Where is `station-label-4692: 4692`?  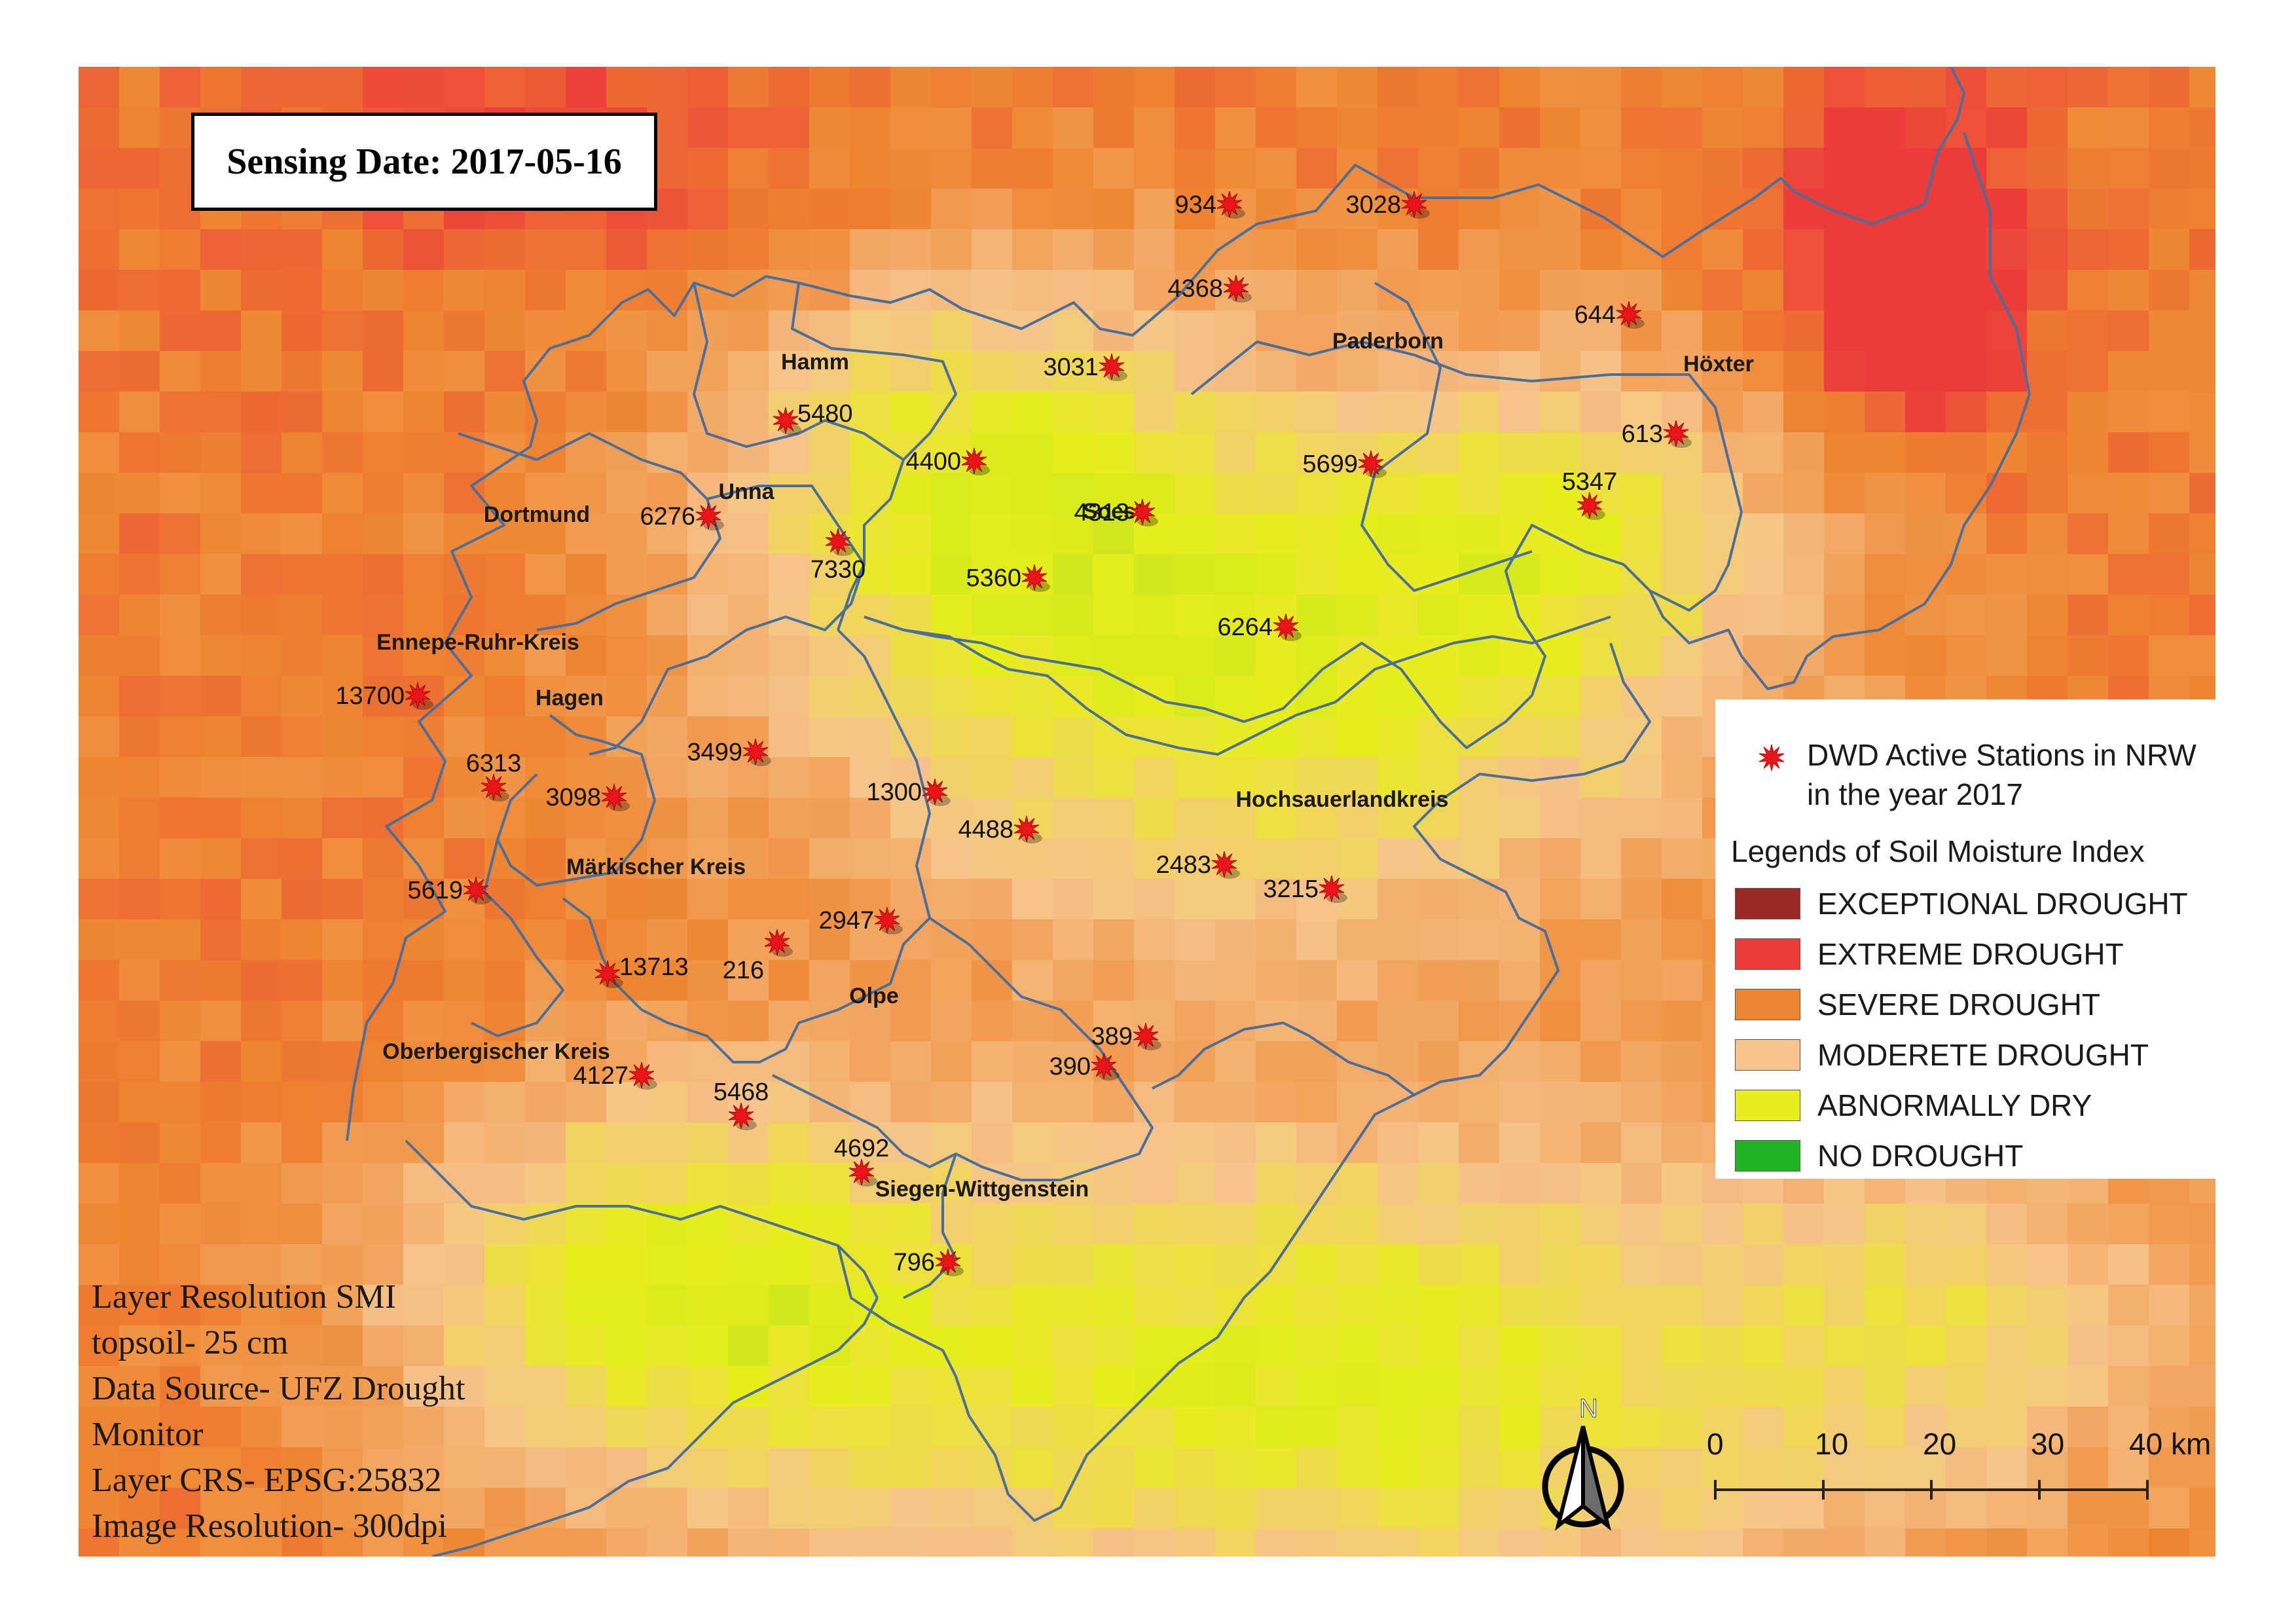 station-label-4692: 4692 is located at coordinates (862, 1148).